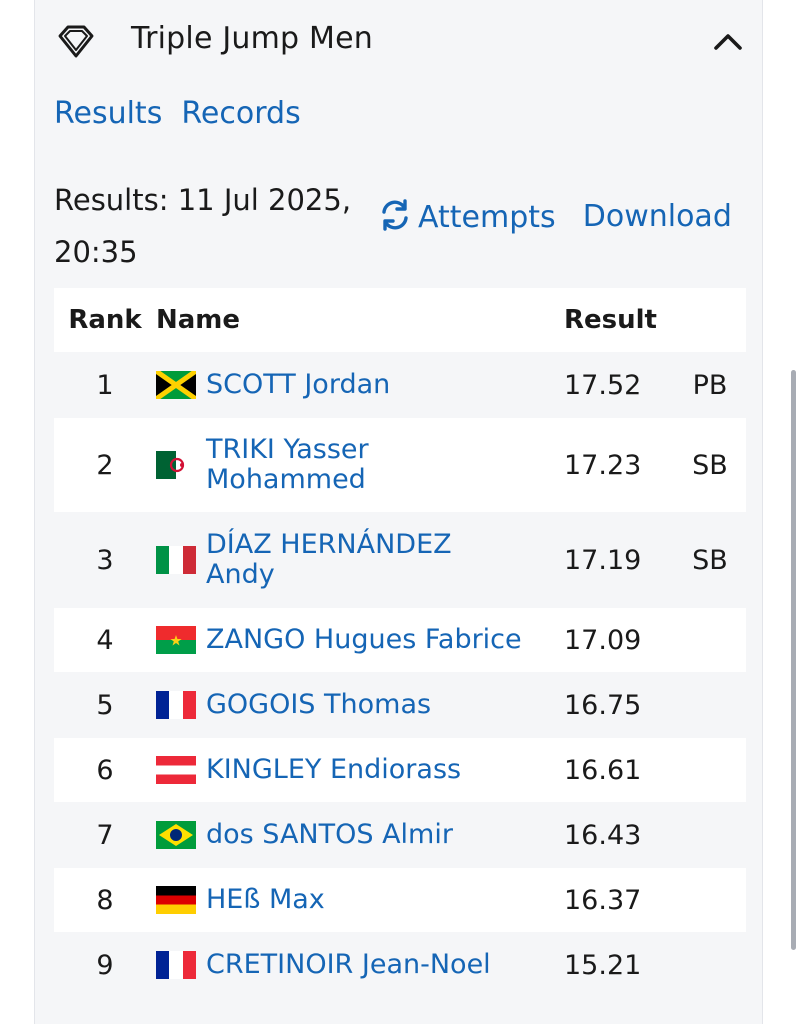  Describe the element at coordinates (603, 385) in the screenshot. I see `result-cell: 17.52` at that location.